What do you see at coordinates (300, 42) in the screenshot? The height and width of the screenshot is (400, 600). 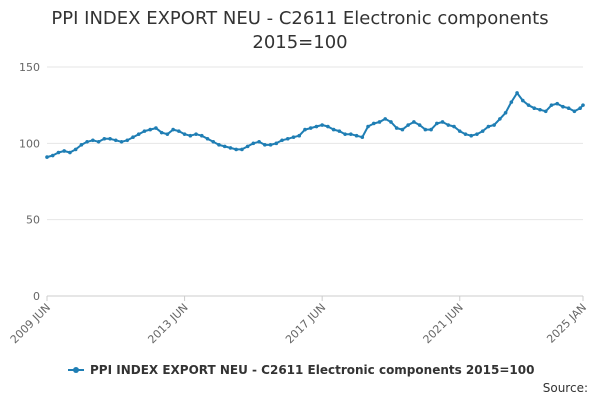 I see `chart-subtitle: 2015=100` at bounding box center [300, 42].